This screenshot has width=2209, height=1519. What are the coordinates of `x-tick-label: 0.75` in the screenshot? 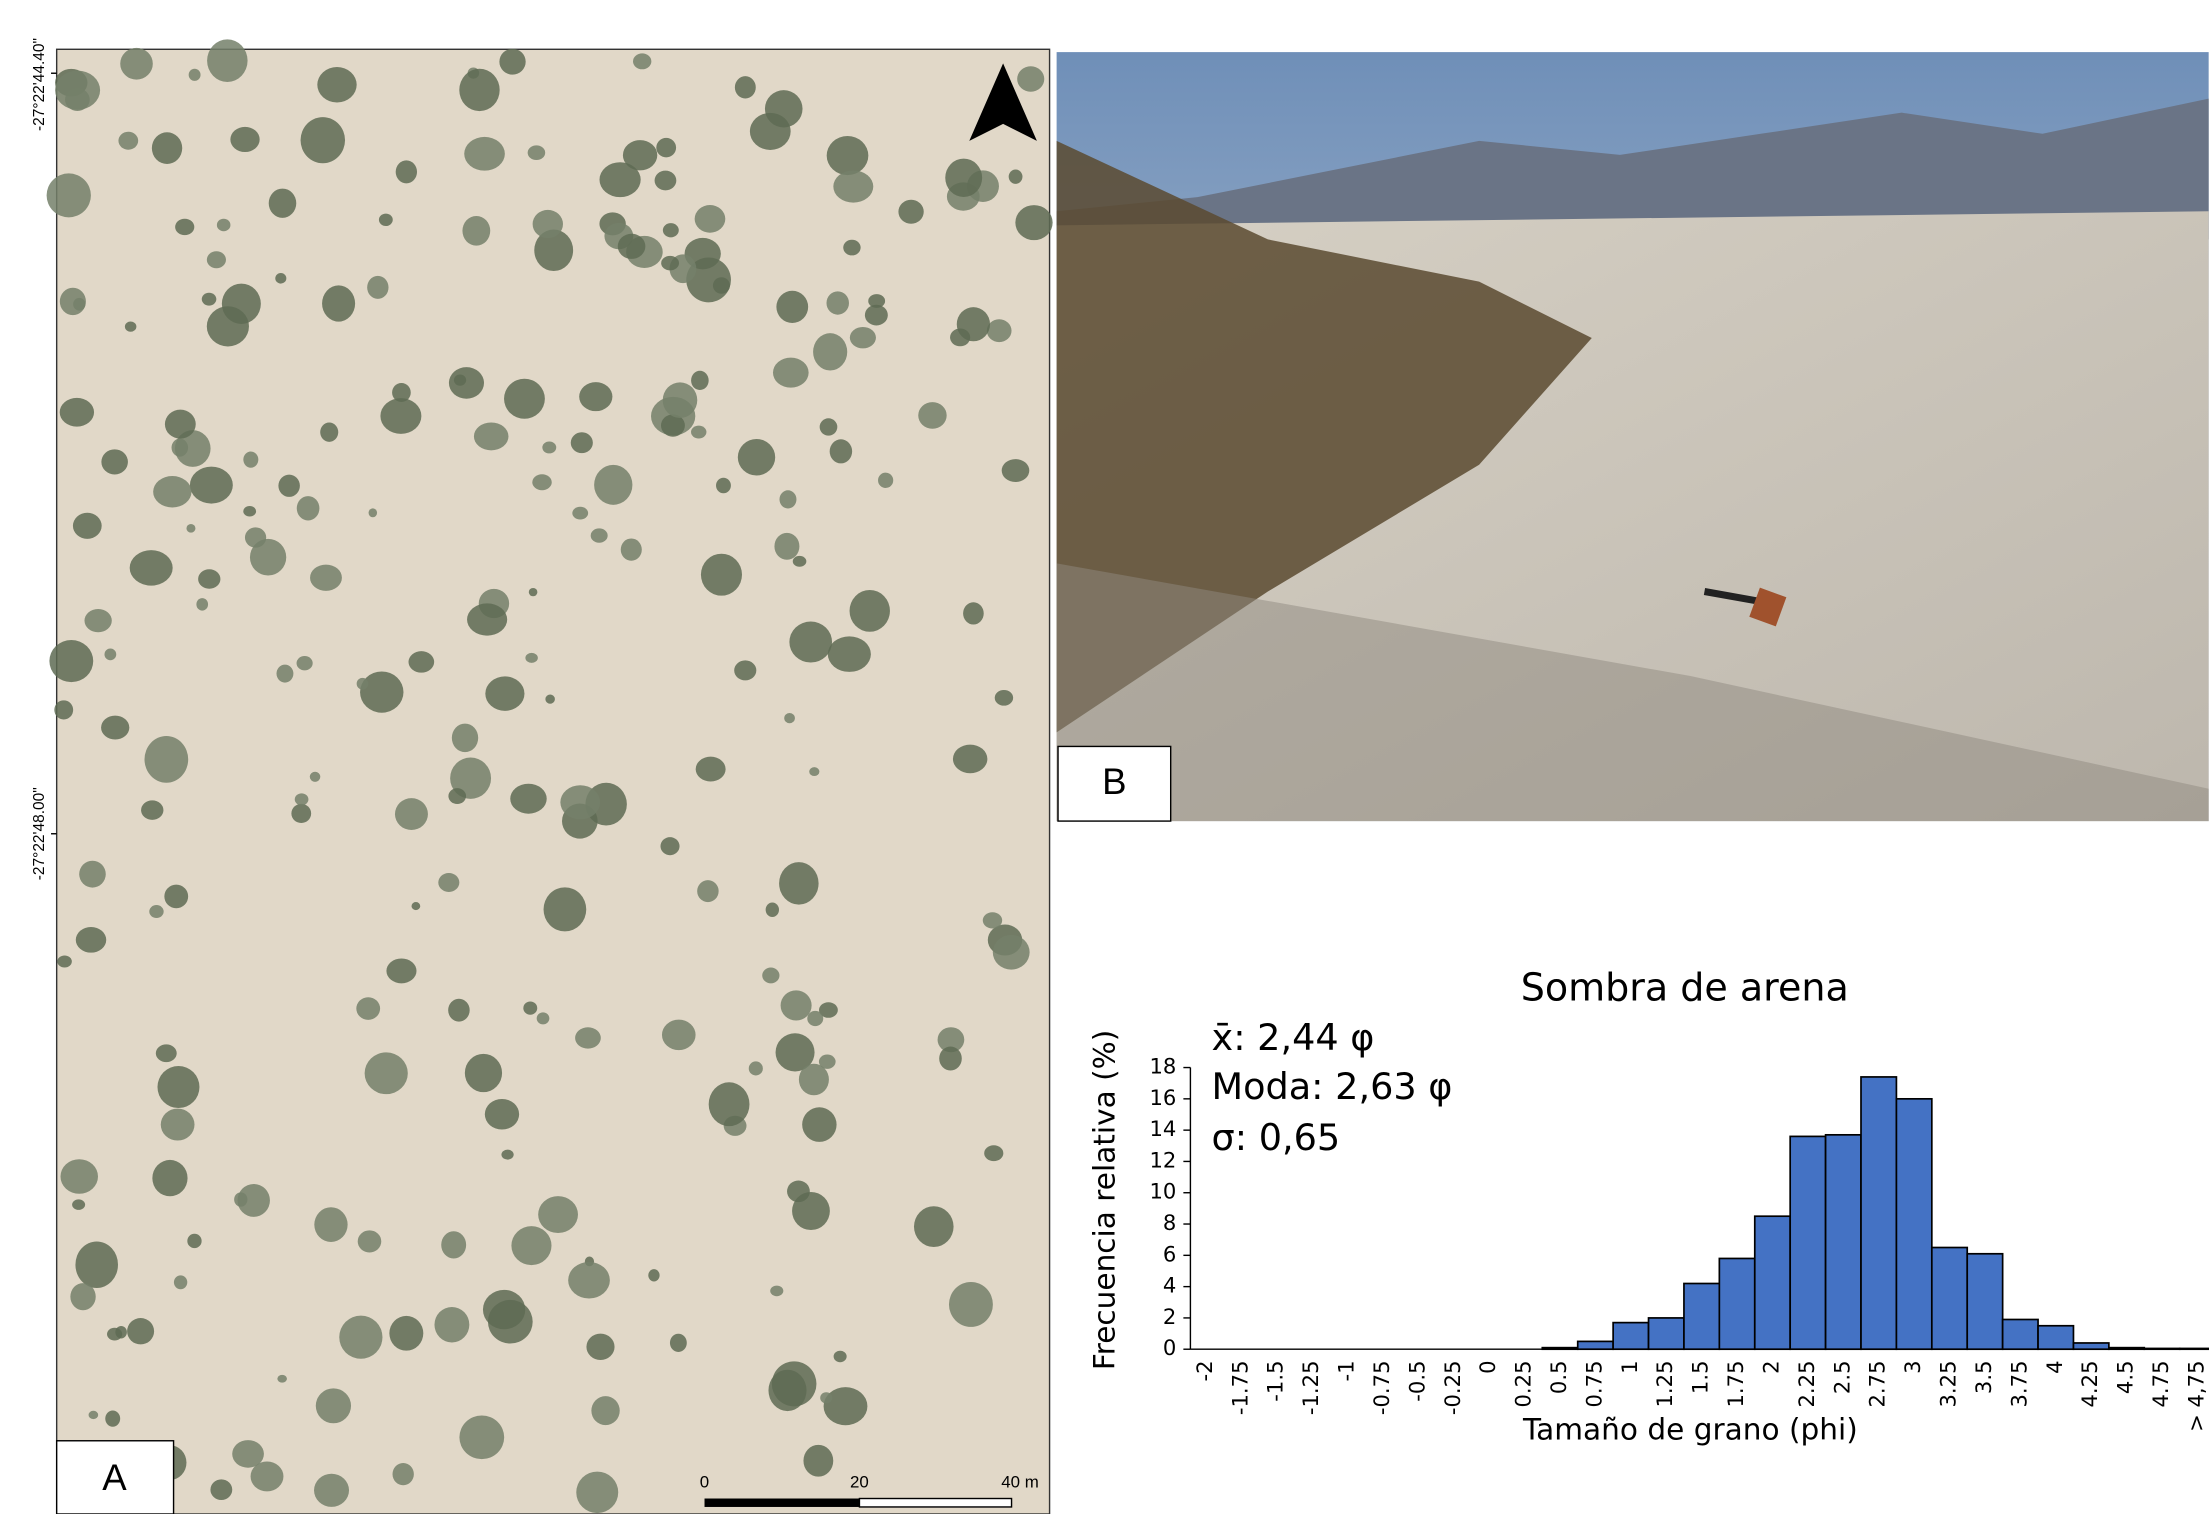 It's located at (1593, 1383).